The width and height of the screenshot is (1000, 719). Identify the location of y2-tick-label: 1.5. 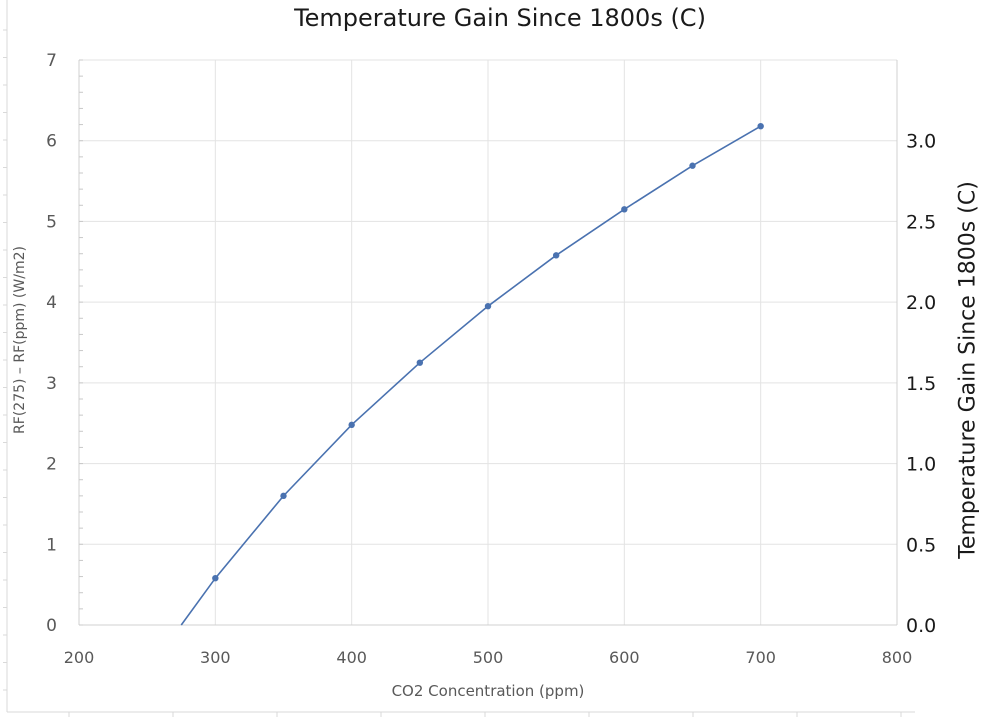
(921, 384).